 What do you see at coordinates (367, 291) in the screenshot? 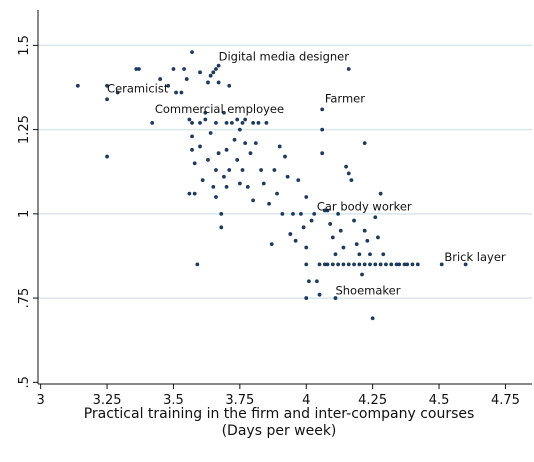
I see `annotation-label: Shoemaker` at bounding box center [367, 291].